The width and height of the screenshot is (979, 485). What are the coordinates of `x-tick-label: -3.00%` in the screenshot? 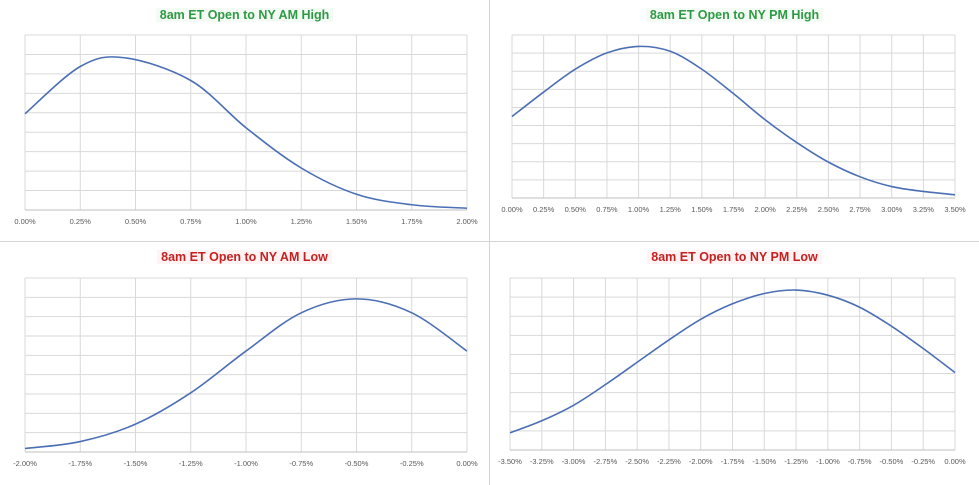 It's located at (574, 461).